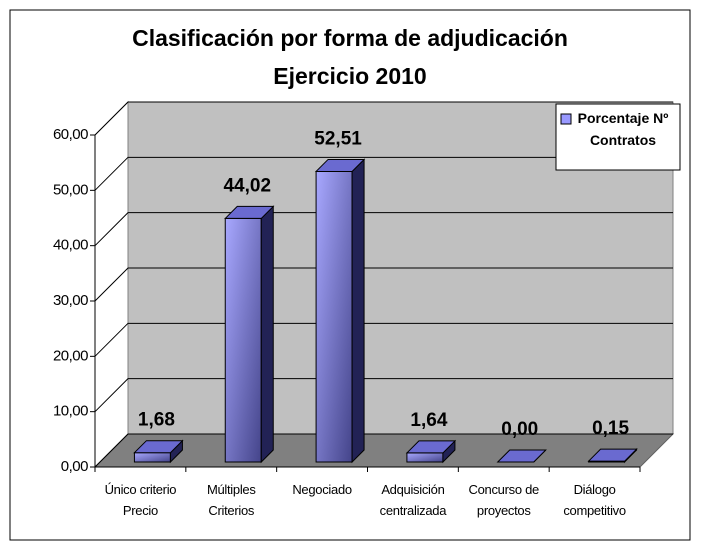  Describe the element at coordinates (610, 428) in the screenshot. I see `data-label: 0,15` at that location.